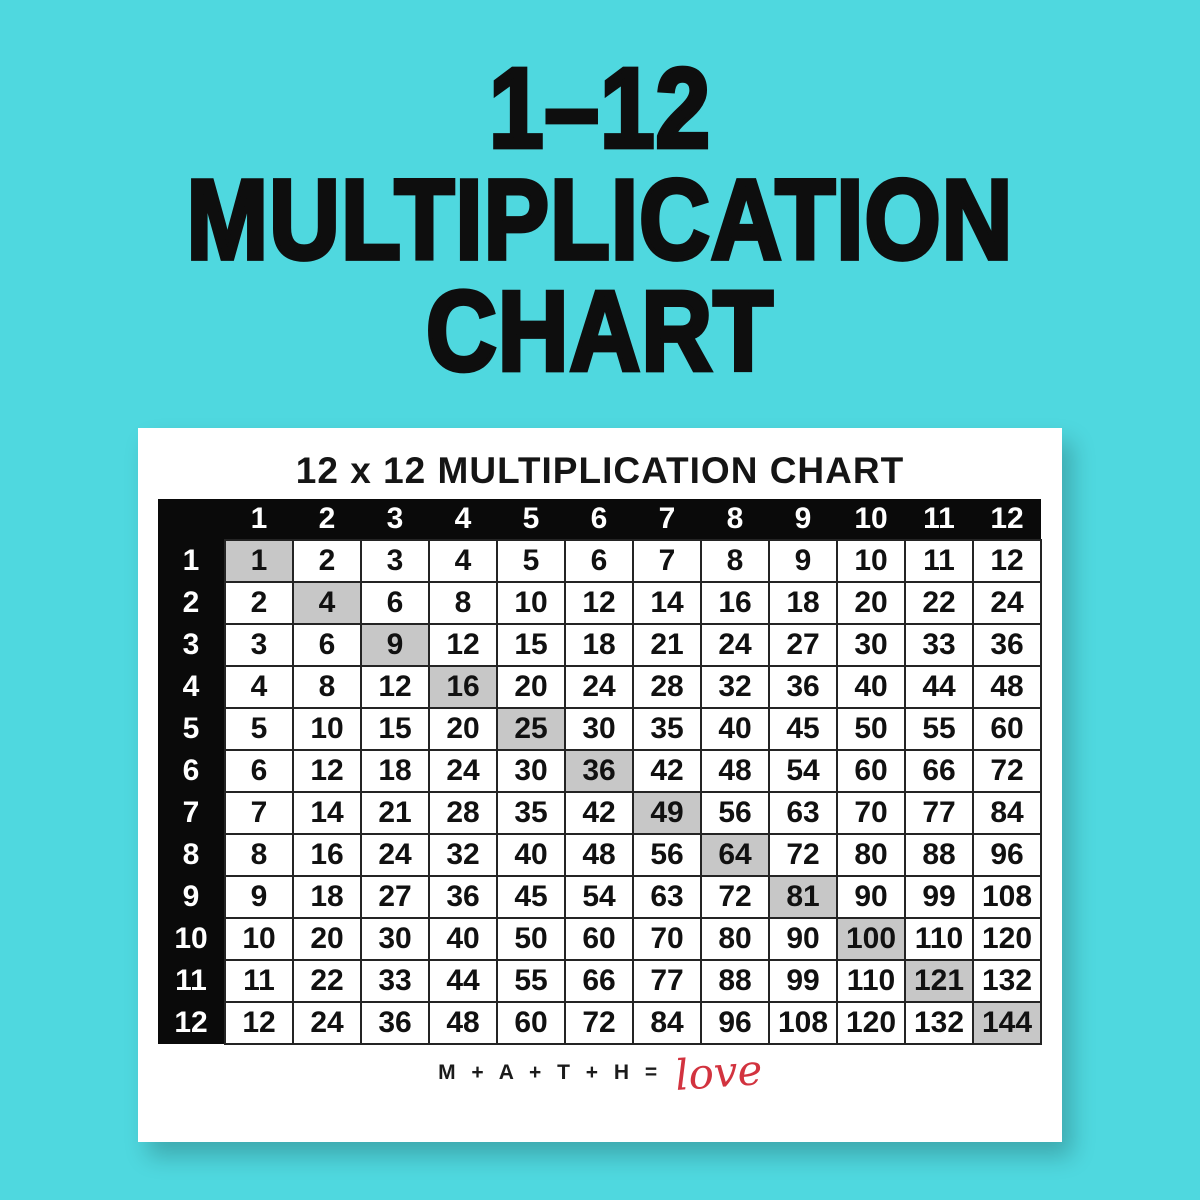  What do you see at coordinates (599, 107) in the screenshot?
I see `title-line-1: 1–12` at bounding box center [599, 107].